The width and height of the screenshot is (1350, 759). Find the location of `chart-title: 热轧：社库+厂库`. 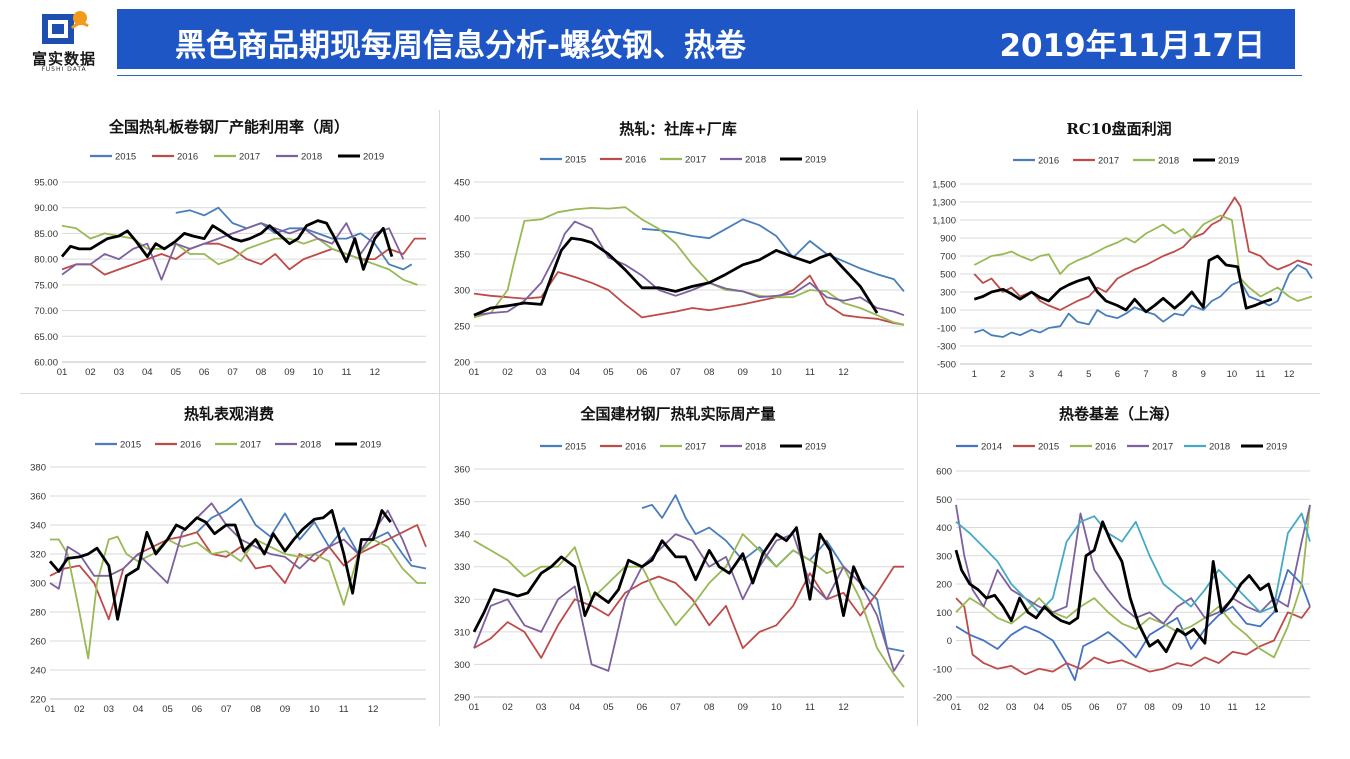

chart-title: 热轧：社库+厂库 is located at coordinates (678, 129).